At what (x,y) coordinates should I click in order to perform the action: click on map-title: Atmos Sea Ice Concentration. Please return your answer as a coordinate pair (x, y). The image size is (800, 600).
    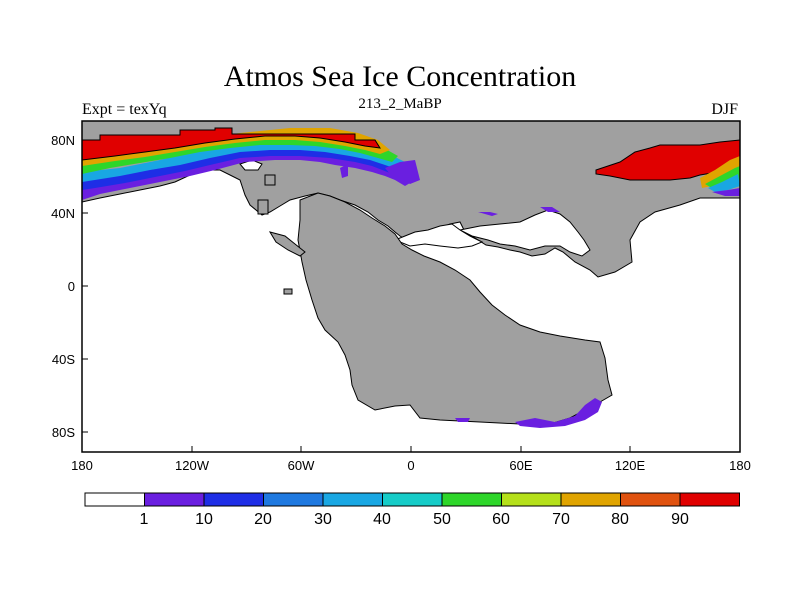
    Looking at the image, I should click on (400, 76).